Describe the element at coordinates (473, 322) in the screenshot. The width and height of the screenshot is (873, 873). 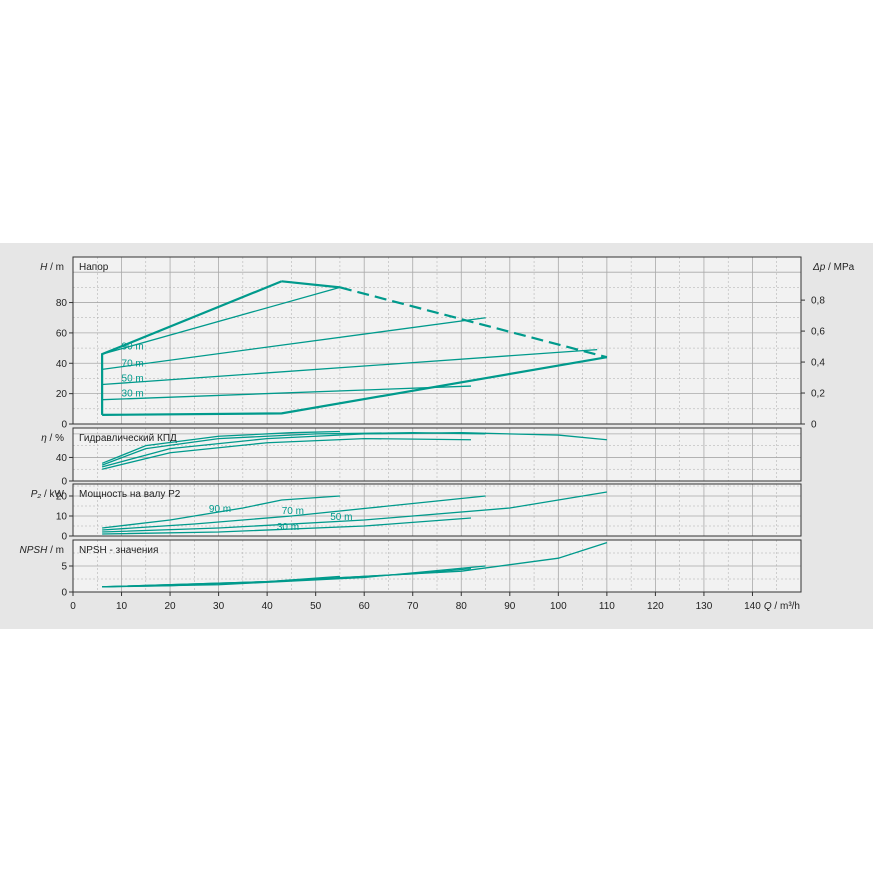
I see `envelope-dashed` at that location.